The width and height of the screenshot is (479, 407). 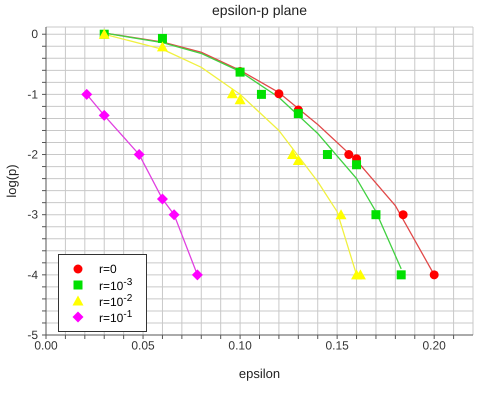 I want to click on y-tick-label: -2, so click(x=32, y=155).